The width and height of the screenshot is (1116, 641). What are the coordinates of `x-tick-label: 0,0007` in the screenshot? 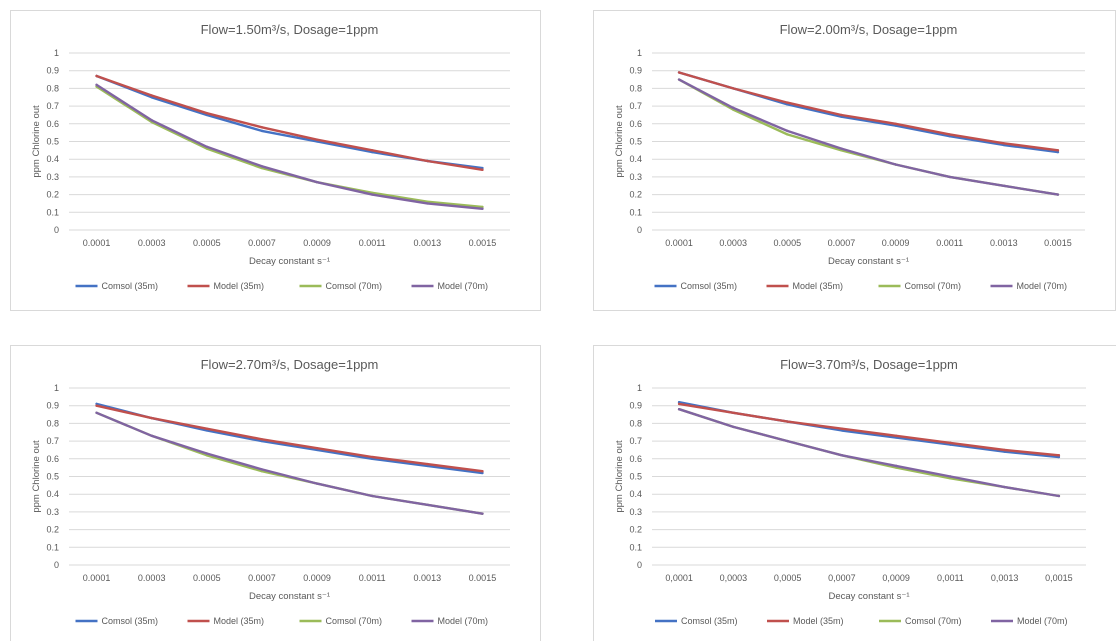 It's located at (842, 578).